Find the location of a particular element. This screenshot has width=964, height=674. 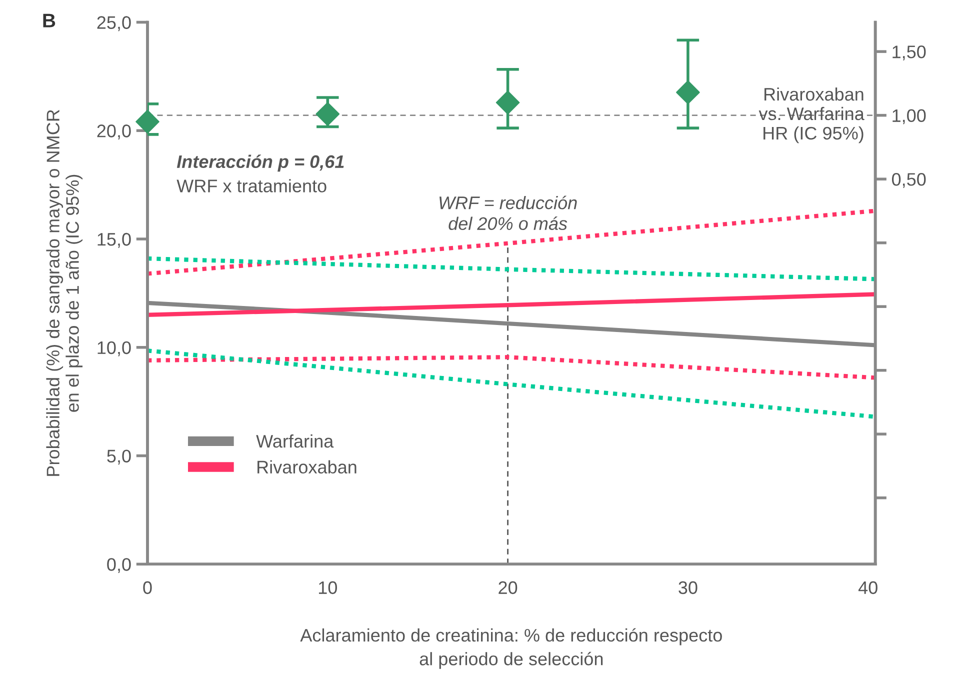

x-tick-label: 20 is located at coordinates (508, 587).